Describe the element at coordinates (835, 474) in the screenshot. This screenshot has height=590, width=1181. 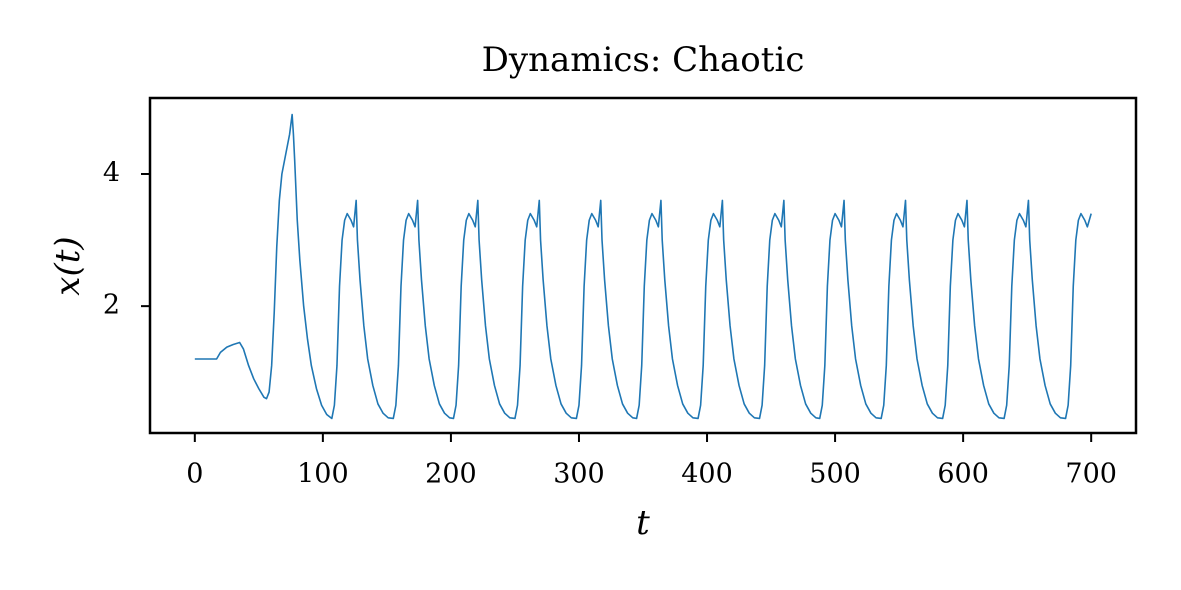
I see `x-tick-label: 500` at that location.